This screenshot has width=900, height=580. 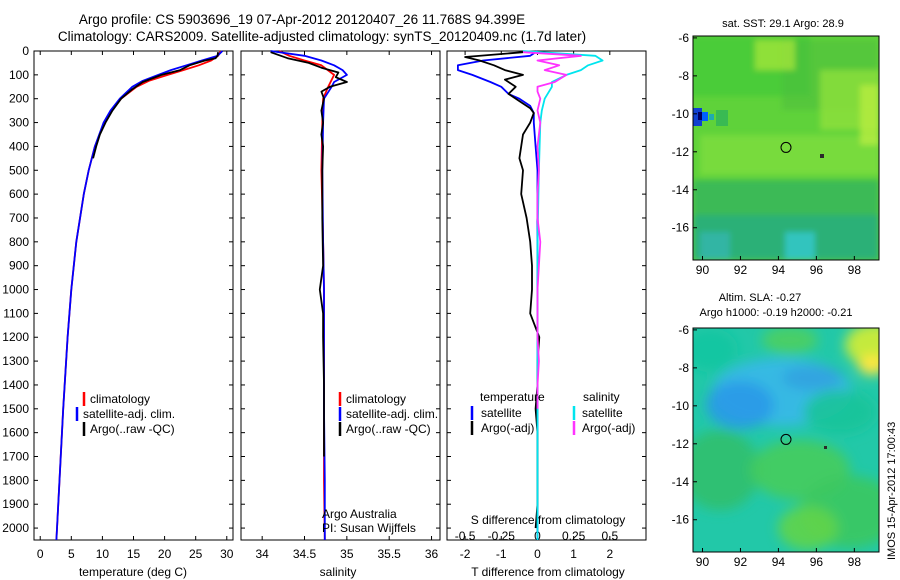 I want to click on s-diff-tick-label: -0.25, so click(x=502, y=536).